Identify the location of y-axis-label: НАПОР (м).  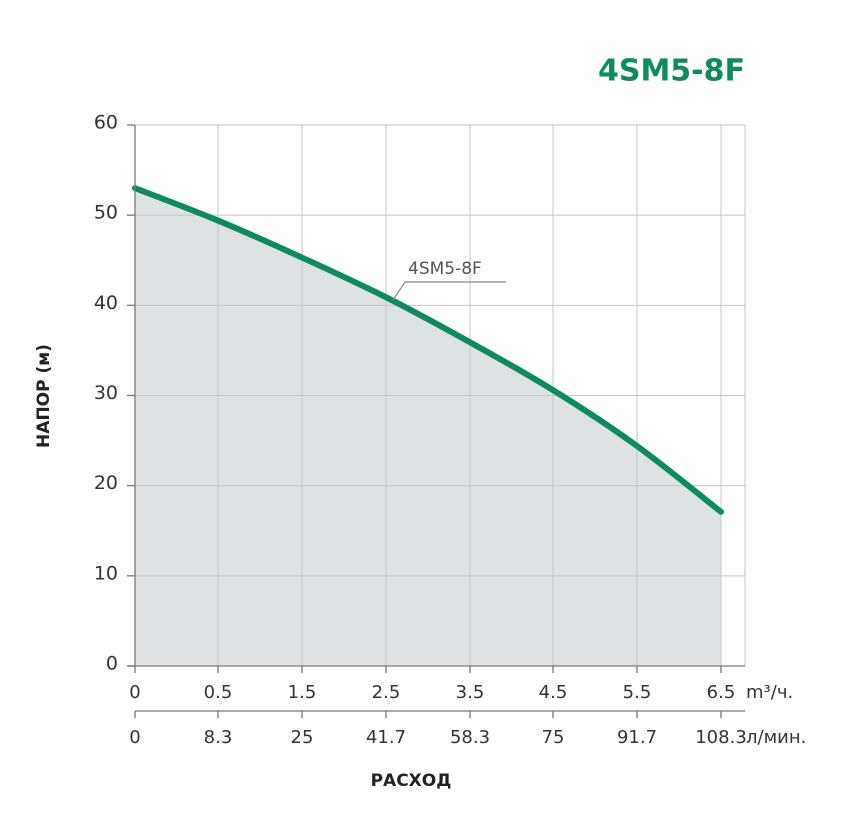
(44, 396).